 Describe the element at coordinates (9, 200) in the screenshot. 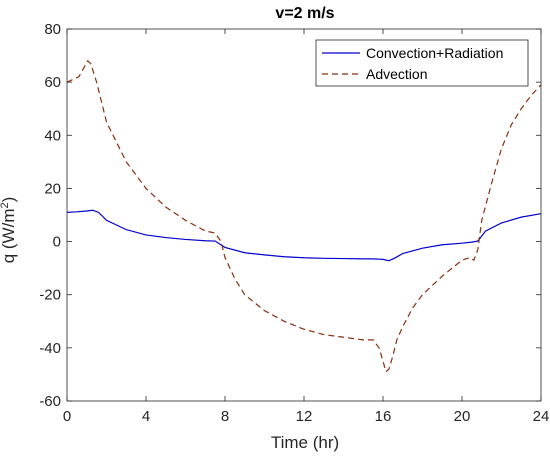

I see `y-axis-label-close: )` at that location.